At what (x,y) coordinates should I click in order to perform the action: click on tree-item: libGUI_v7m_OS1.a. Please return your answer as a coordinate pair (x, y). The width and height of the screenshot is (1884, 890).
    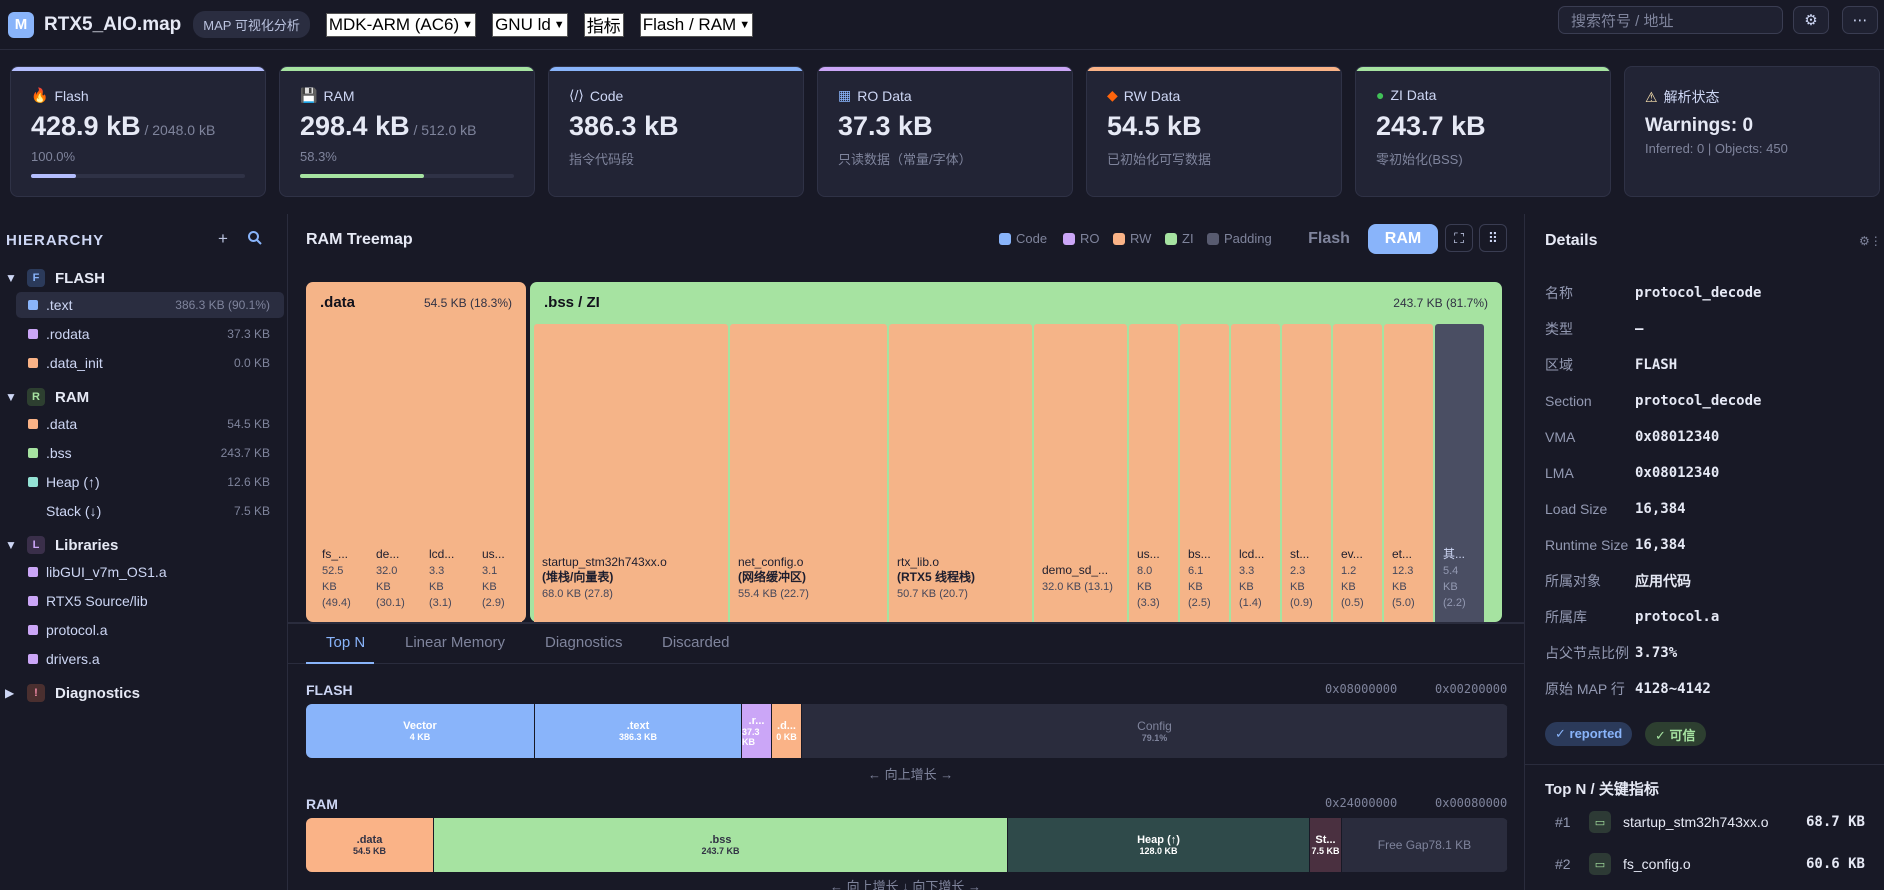
    Looking at the image, I should click on (150, 572).